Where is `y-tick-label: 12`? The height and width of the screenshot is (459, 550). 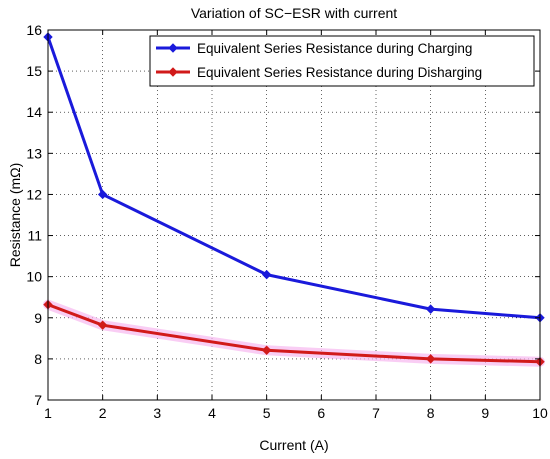 y-tick-label: 12 is located at coordinates (34, 194).